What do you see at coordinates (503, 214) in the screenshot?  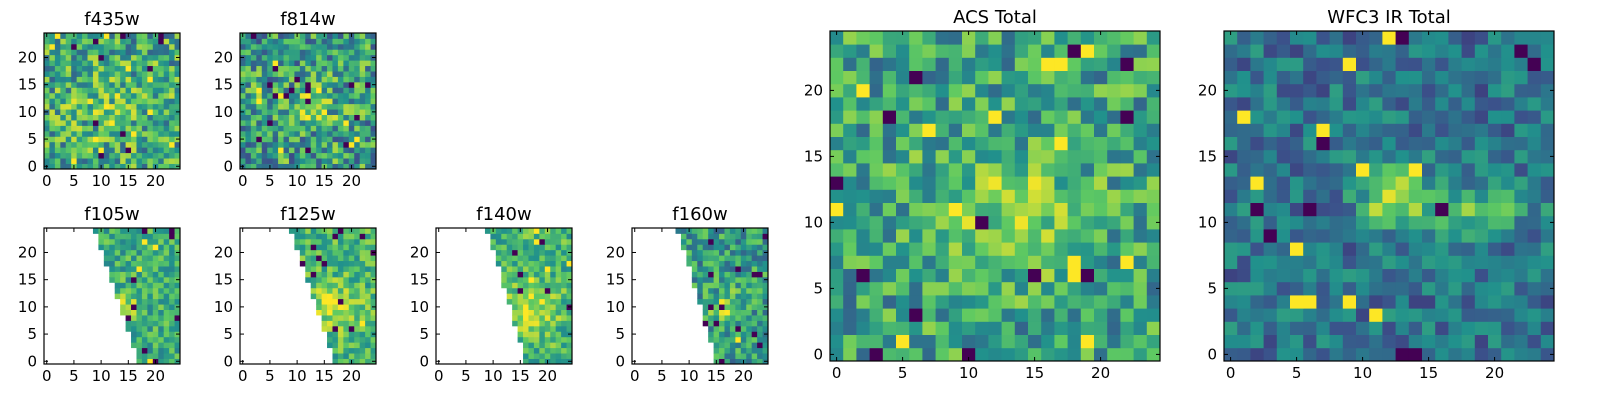 I see `panel-title-f140w: f140w` at bounding box center [503, 214].